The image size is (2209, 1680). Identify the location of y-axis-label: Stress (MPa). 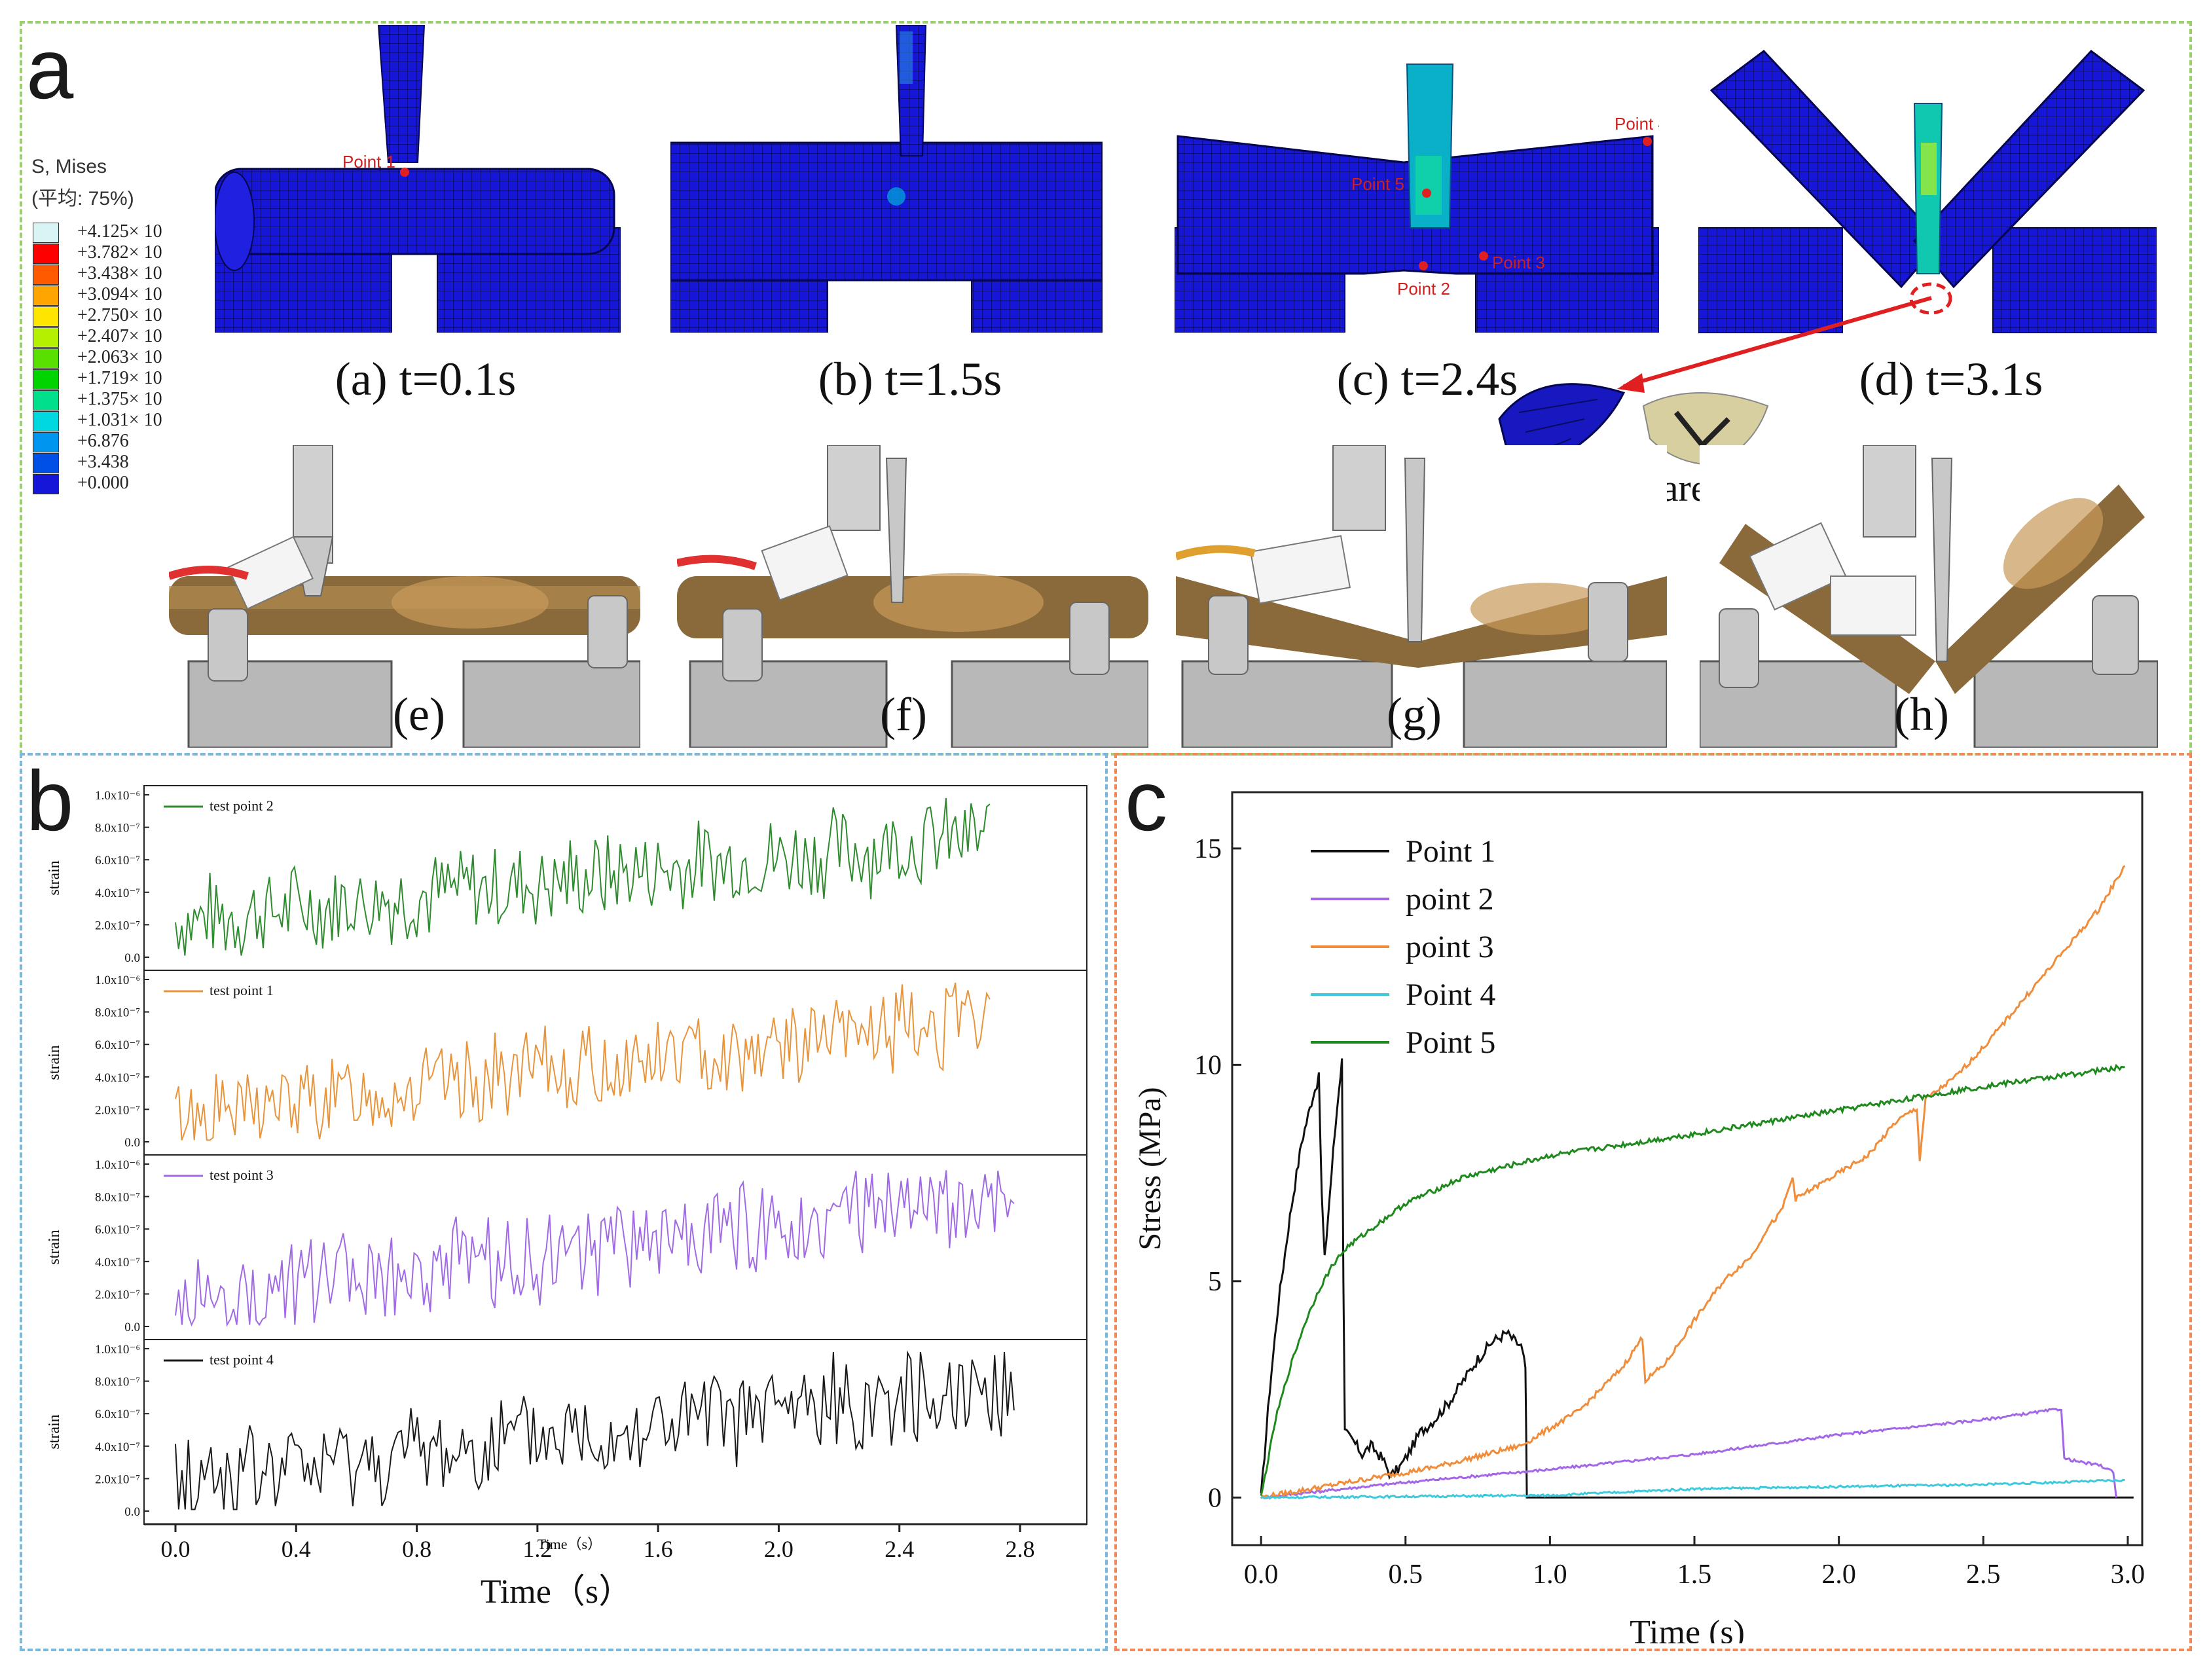
(1150, 1168).